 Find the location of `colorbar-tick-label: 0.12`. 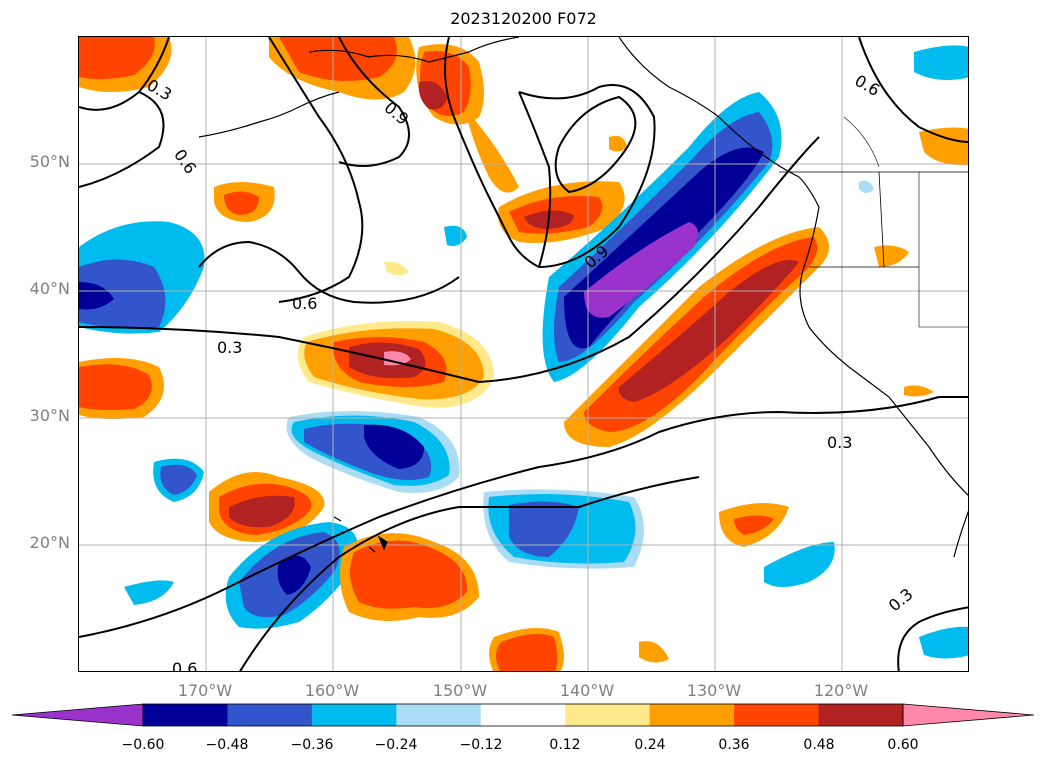

colorbar-tick-label: 0.12 is located at coordinates (565, 745).